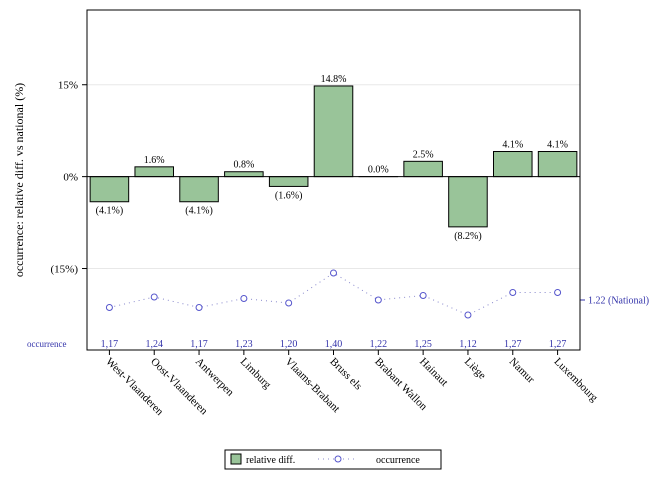 Image resolution: width=672 pixels, height=480 pixels. Describe the element at coordinates (423, 154) in the screenshot. I see `bar-data-label: 2.5%` at that location.